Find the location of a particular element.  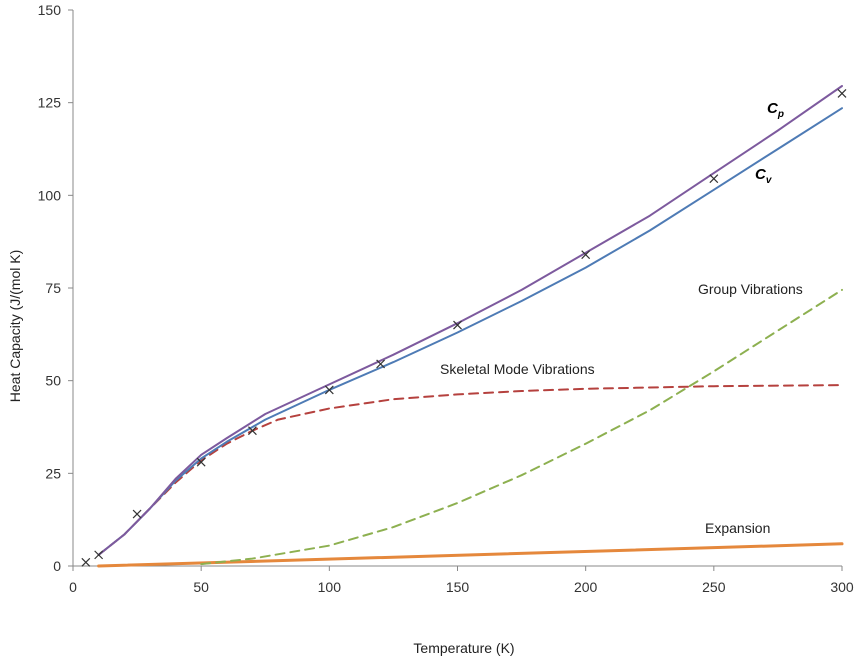

x-tick-label: 250 is located at coordinates (714, 587).